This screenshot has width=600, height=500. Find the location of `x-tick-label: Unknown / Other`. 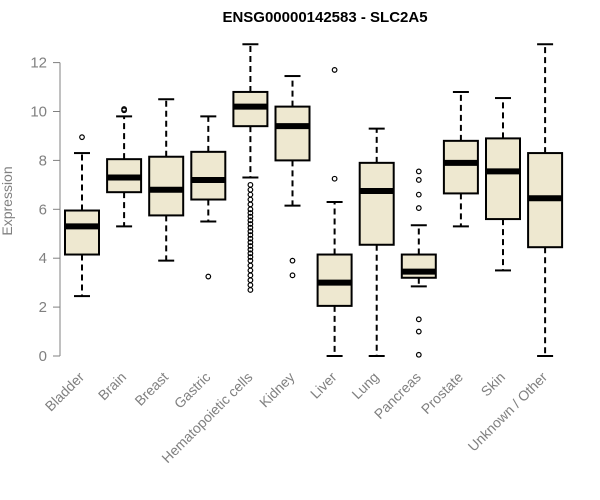

x-tick-label: Unknown / Other is located at coordinates (508, 412).